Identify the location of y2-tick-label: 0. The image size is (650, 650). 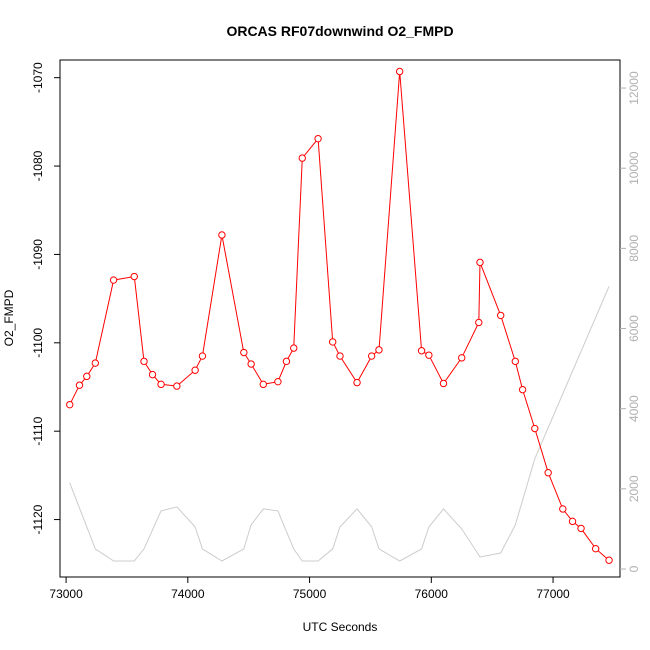
(634, 568).